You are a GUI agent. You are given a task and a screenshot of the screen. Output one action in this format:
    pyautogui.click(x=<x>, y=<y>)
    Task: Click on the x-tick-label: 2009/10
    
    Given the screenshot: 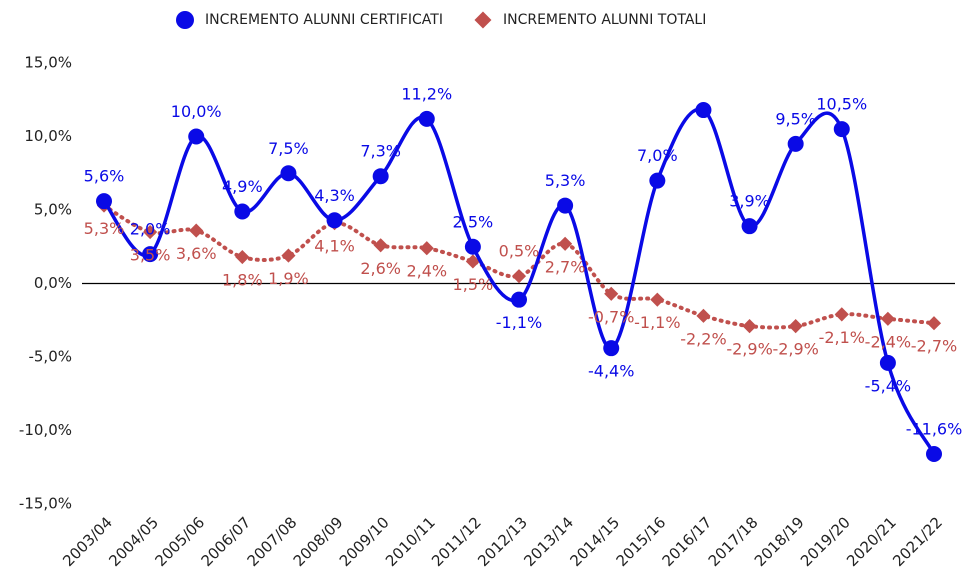 What is the action you would take?
    pyautogui.click(x=364, y=541)
    